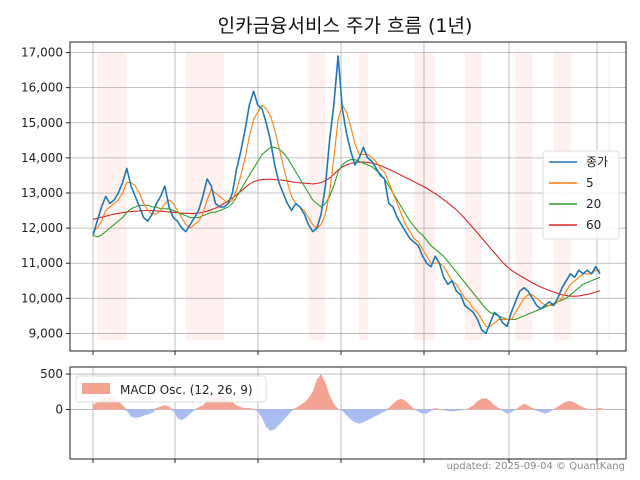 This screenshot has width=640, height=480. I want to click on price-legend-box, so click(581, 195).